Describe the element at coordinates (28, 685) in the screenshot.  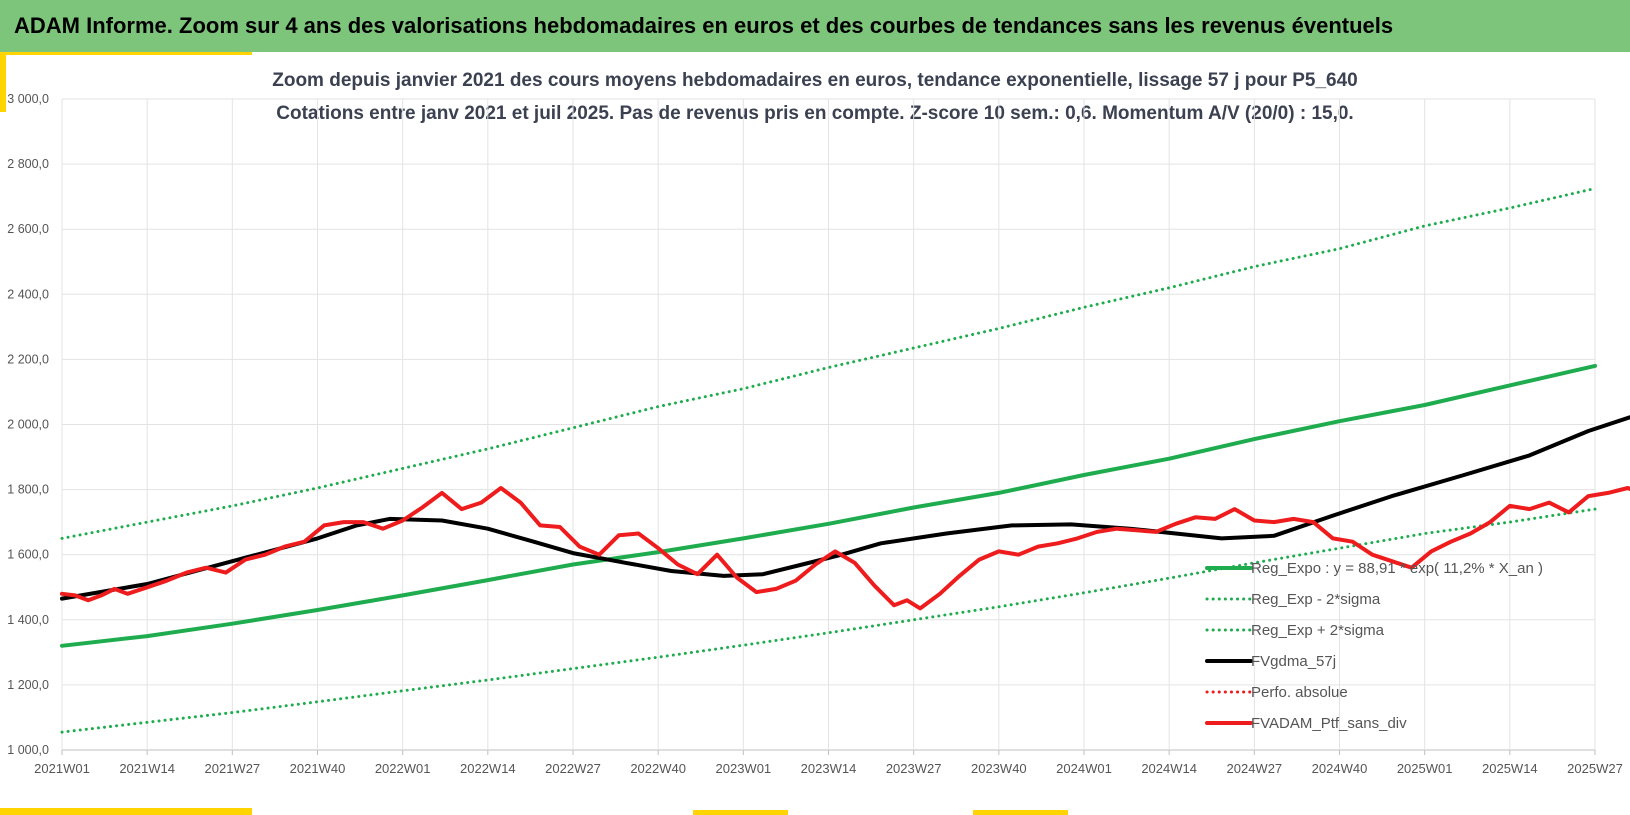
I see `y-tick-label: 1 200,0` at that location.